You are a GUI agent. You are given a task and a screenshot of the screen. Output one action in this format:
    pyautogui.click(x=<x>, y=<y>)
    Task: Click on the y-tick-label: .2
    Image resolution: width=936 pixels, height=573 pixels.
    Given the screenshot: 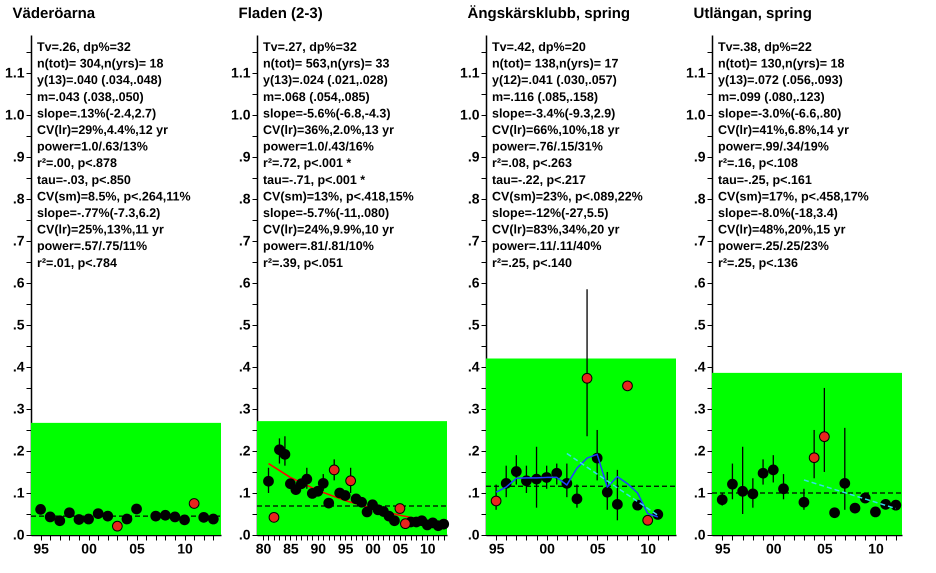 What is the action you would take?
    pyautogui.click(x=244, y=450)
    